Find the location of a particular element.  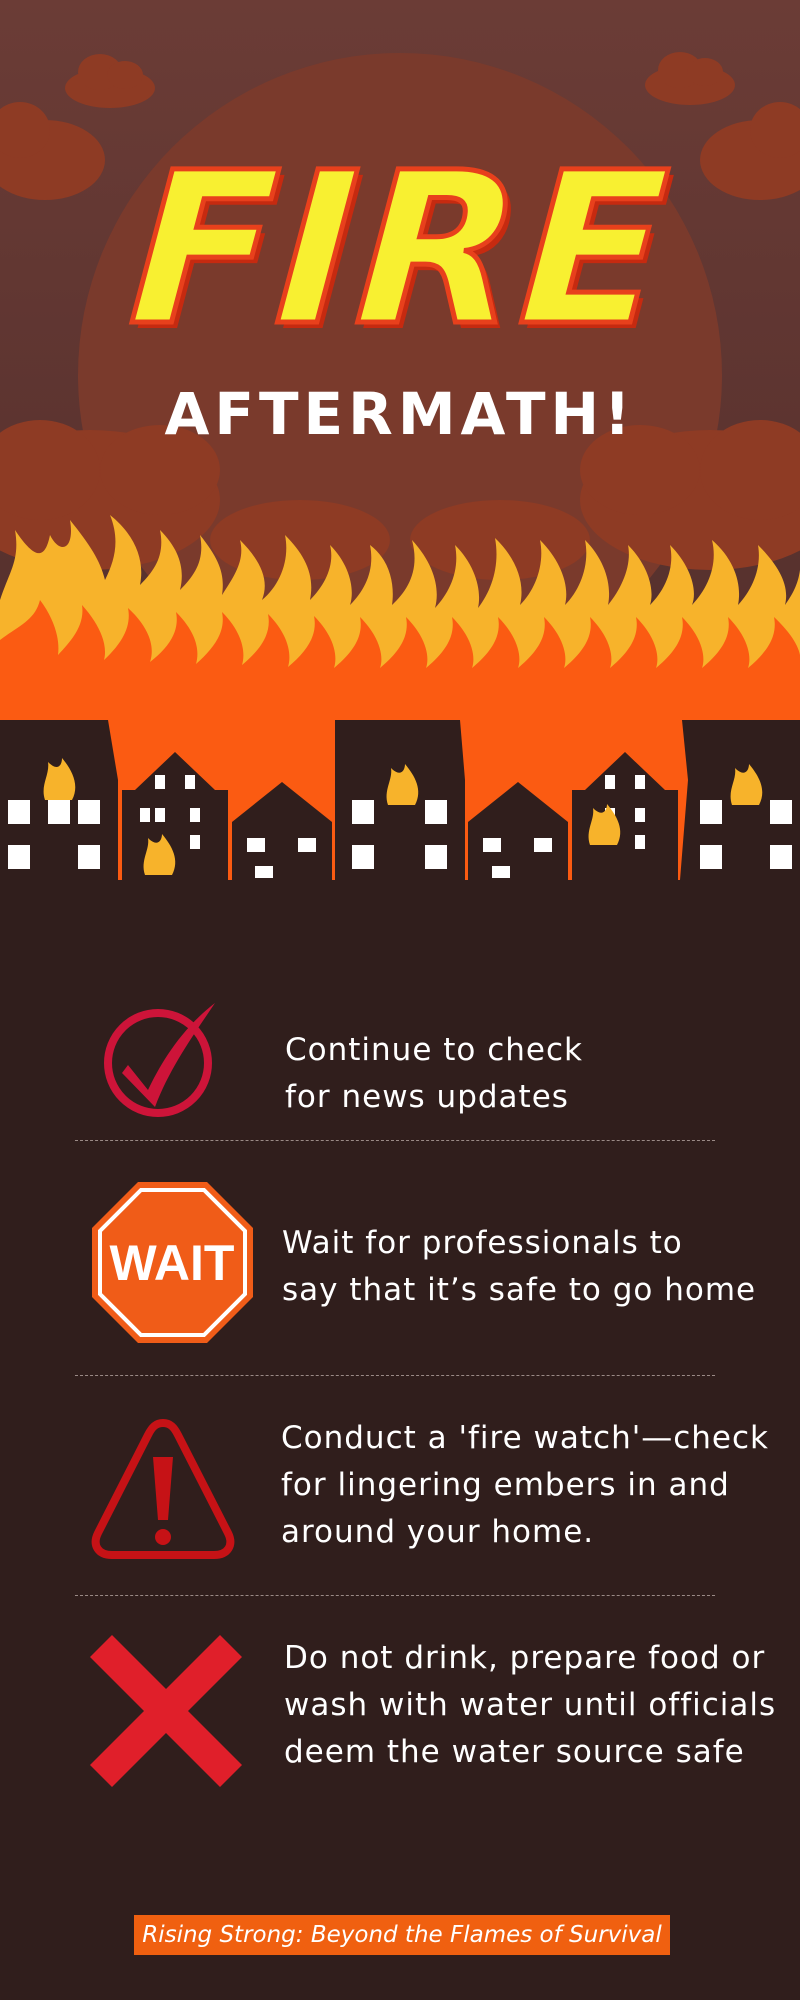

warning-triangle-icon is located at coordinates (163, 1489).